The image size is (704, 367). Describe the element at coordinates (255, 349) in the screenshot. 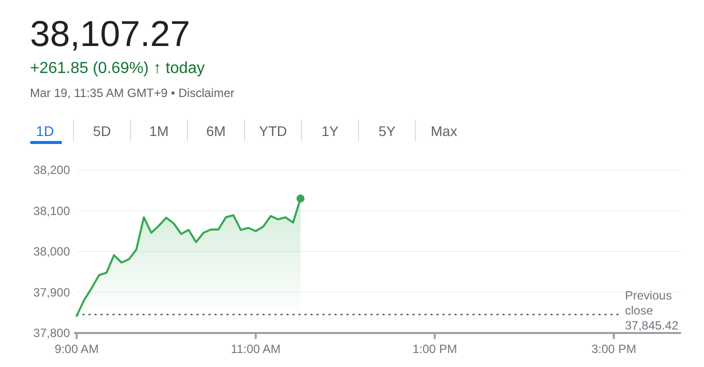

I see `x-tick-label: 11:00 AM` at that location.